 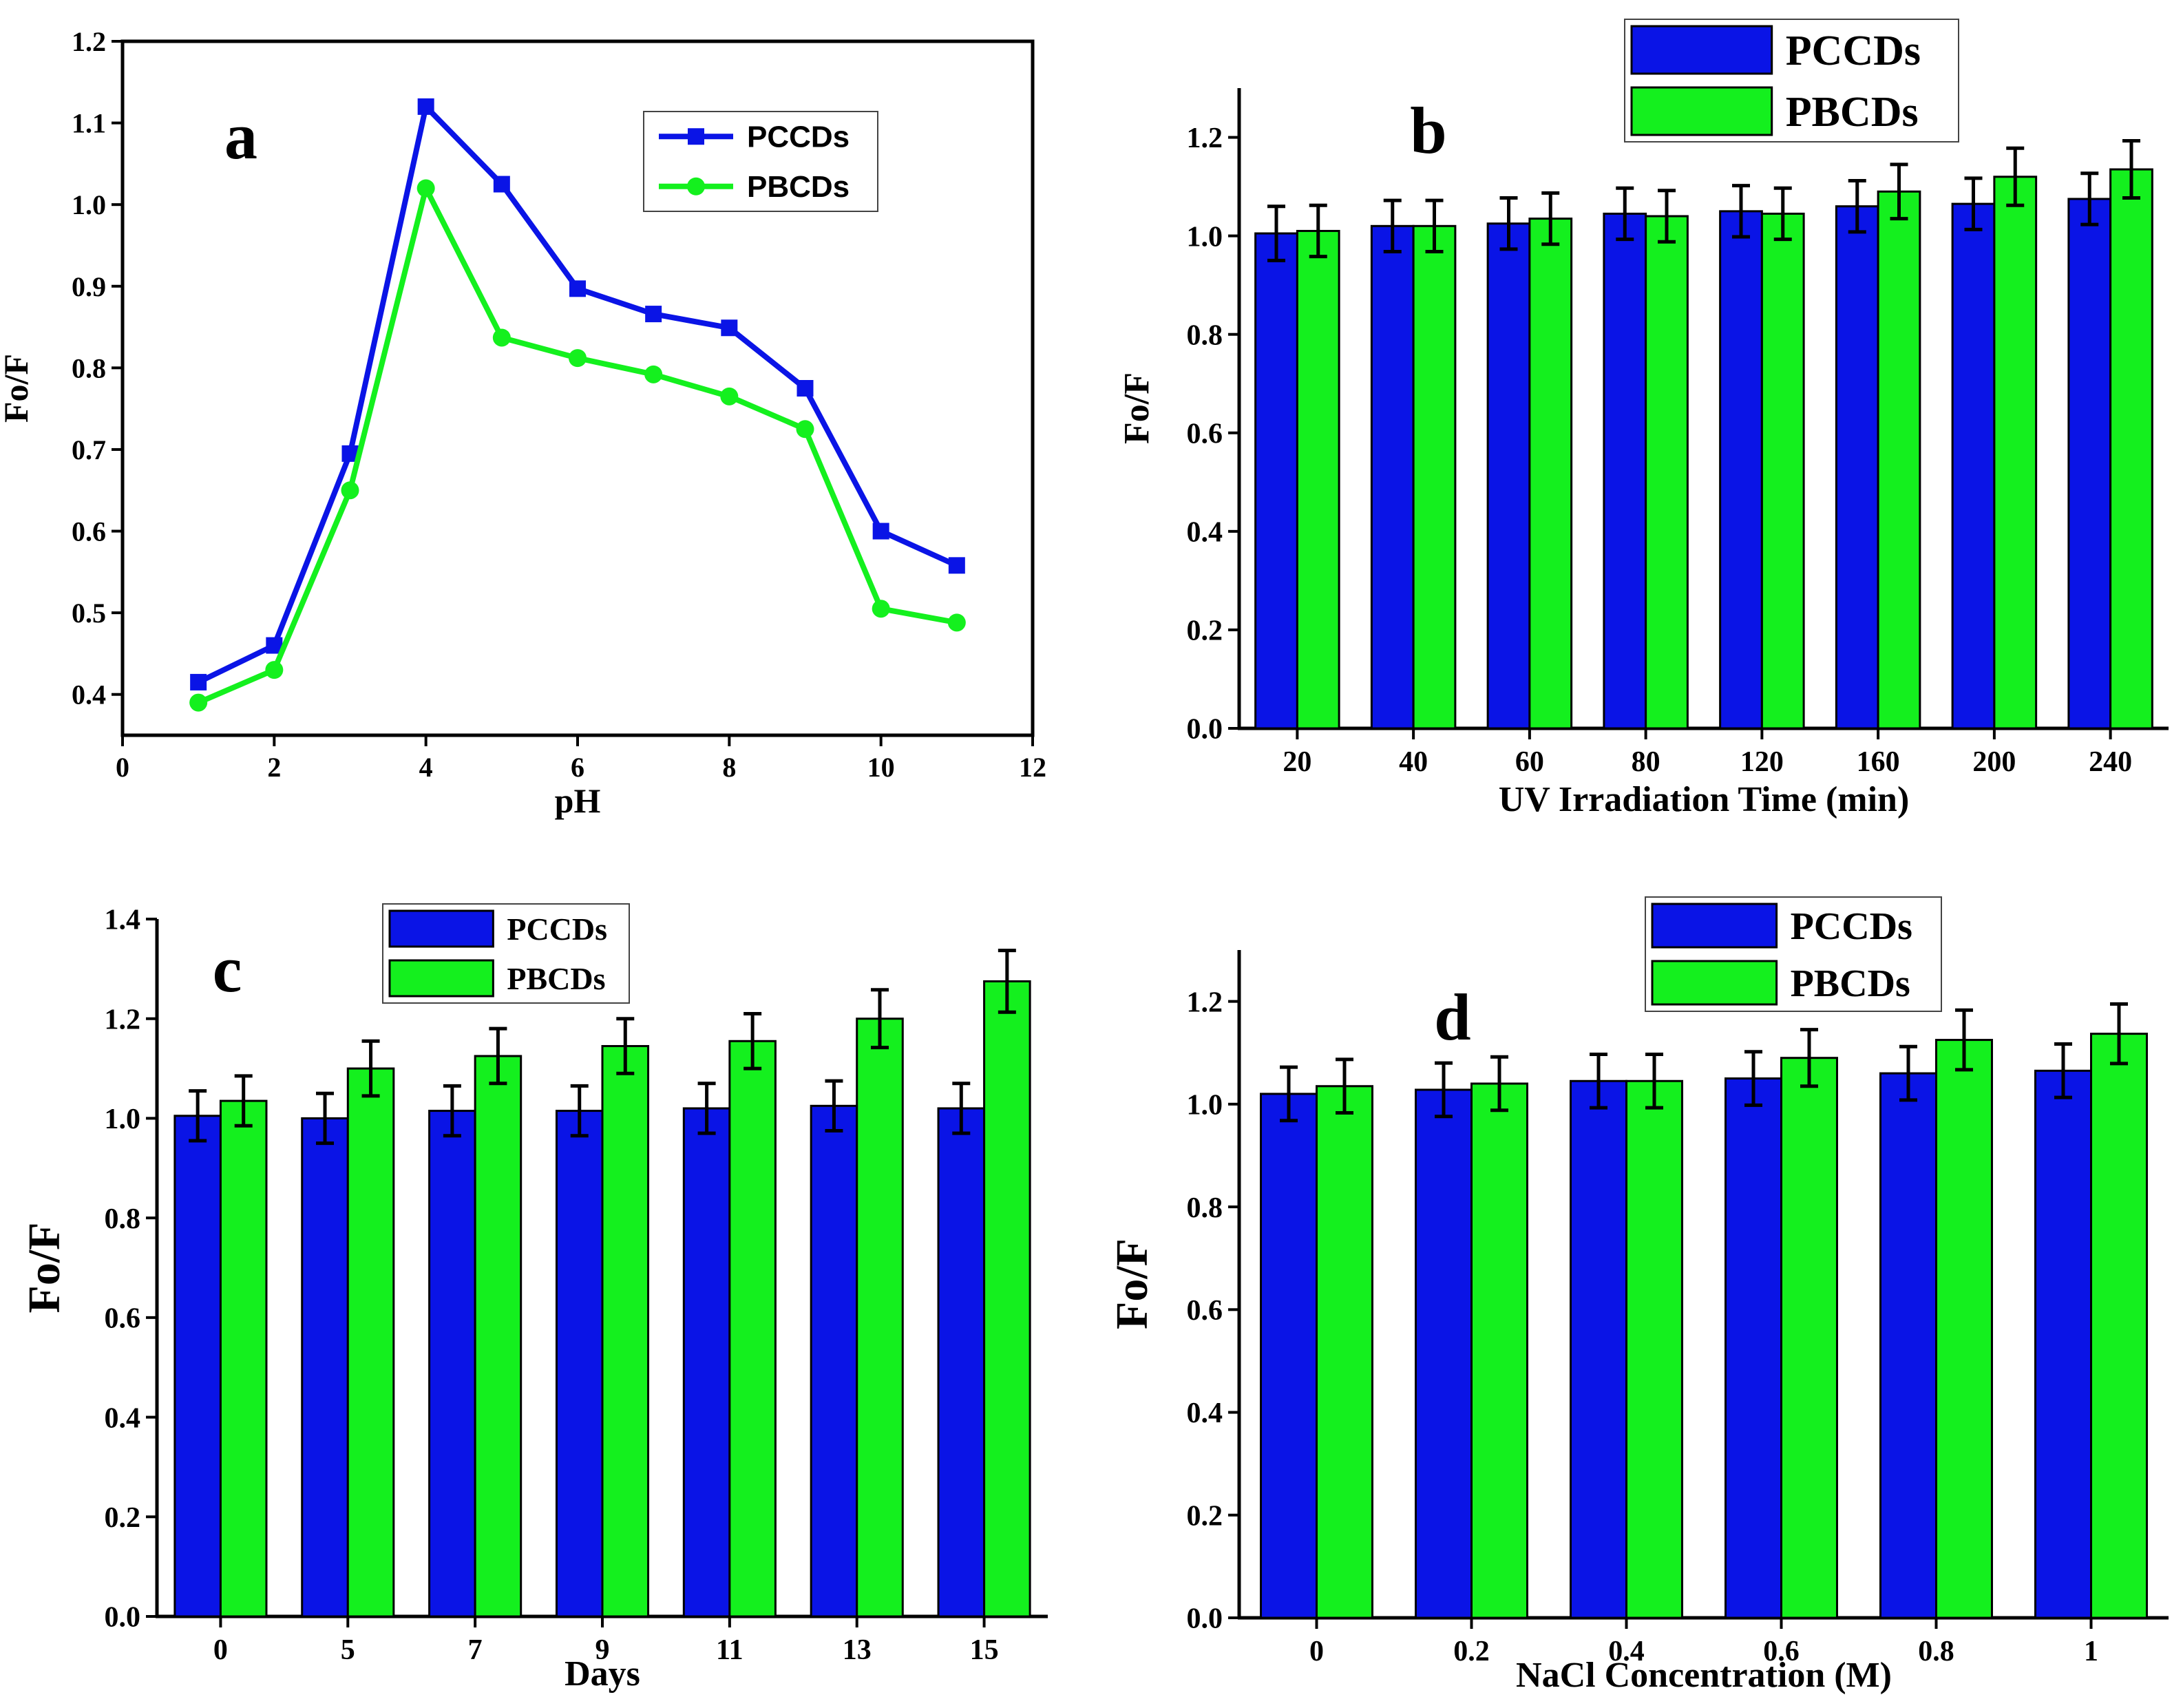 I want to click on y-tick-label: 0.7, so click(x=89, y=449).